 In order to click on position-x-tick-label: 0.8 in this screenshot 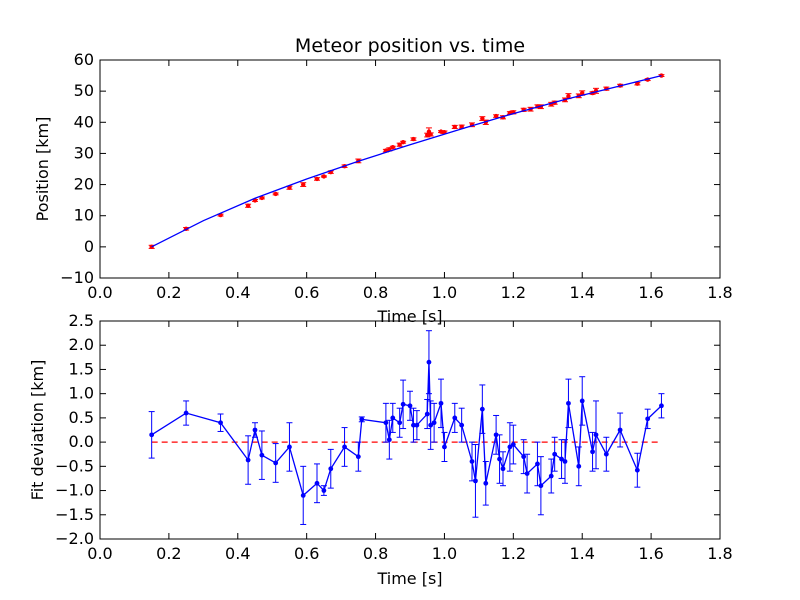, I will do `click(375, 292)`.